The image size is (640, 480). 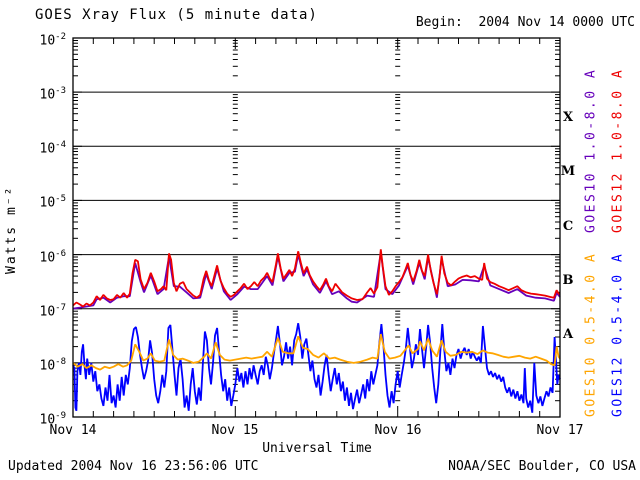 What do you see at coordinates (317, 448) in the screenshot?
I see `x-axis-title: Universal Time` at bounding box center [317, 448].